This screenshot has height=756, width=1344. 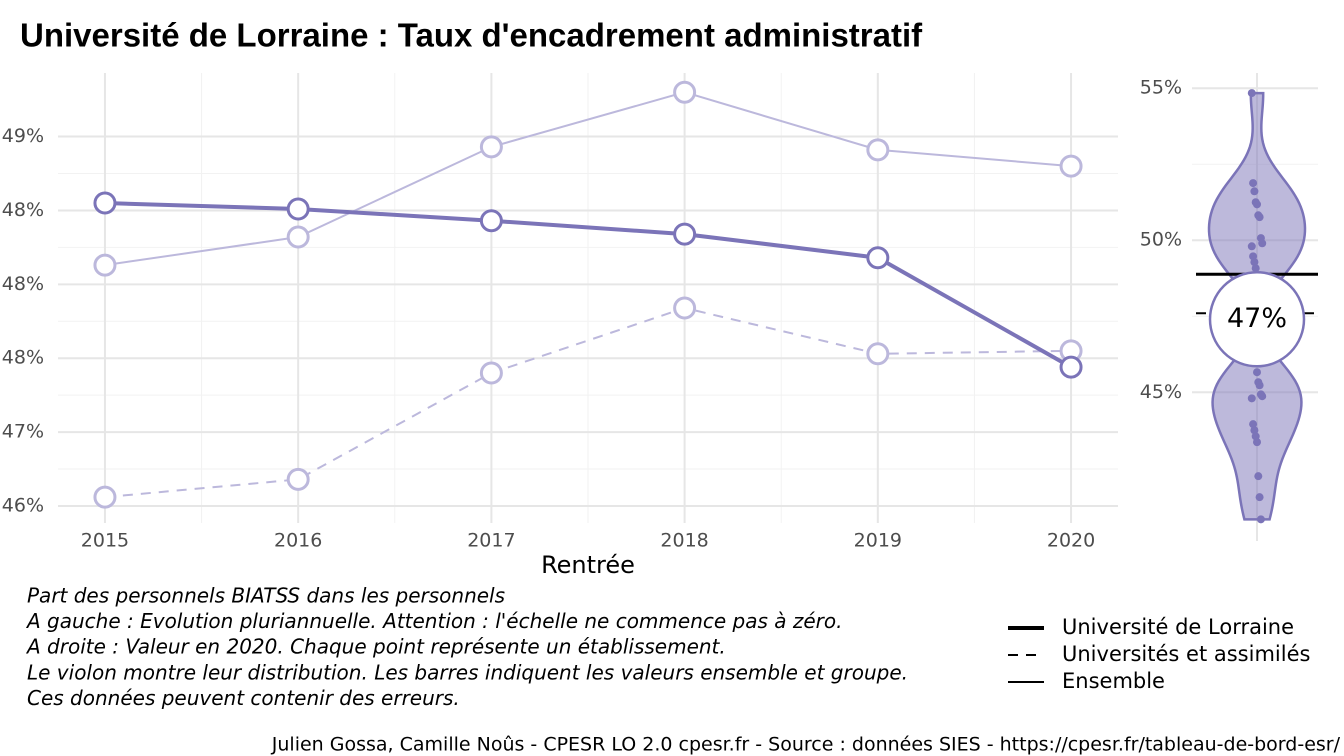 I want to click on x-tick-label: 2017, so click(x=491, y=541).